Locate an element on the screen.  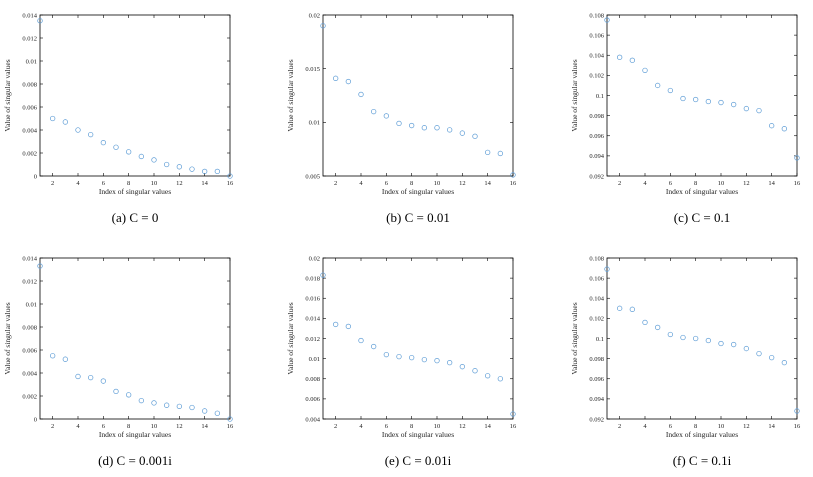
y-tick-label: 0.1 is located at coordinates (600, 339).